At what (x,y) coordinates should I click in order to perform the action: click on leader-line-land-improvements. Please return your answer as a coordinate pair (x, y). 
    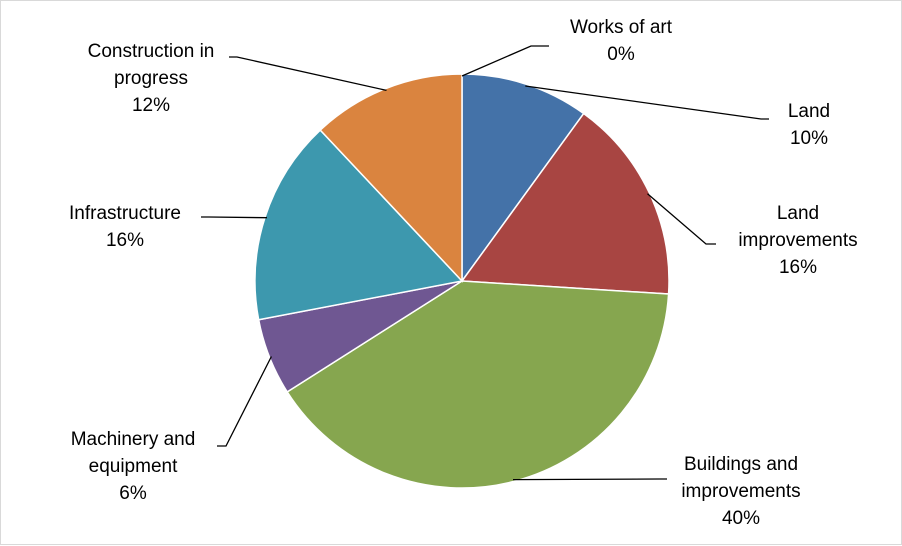
    Looking at the image, I should click on (681, 219).